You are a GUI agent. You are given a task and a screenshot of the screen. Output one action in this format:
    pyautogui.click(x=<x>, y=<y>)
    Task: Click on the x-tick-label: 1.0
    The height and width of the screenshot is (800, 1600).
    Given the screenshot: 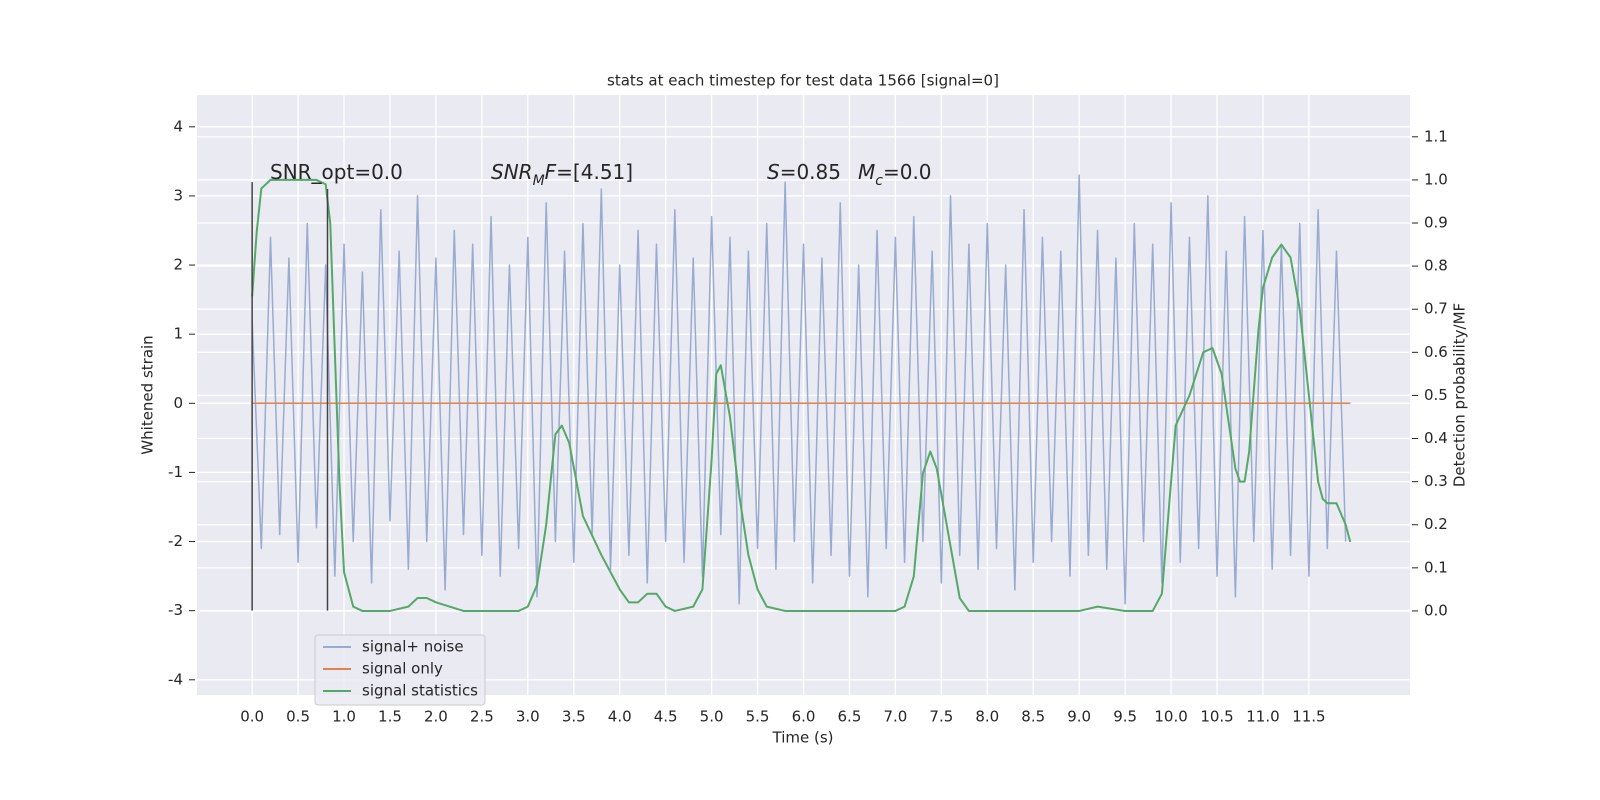 What is the action you would take?
    pyautogui.click(x=344, y=717)
    